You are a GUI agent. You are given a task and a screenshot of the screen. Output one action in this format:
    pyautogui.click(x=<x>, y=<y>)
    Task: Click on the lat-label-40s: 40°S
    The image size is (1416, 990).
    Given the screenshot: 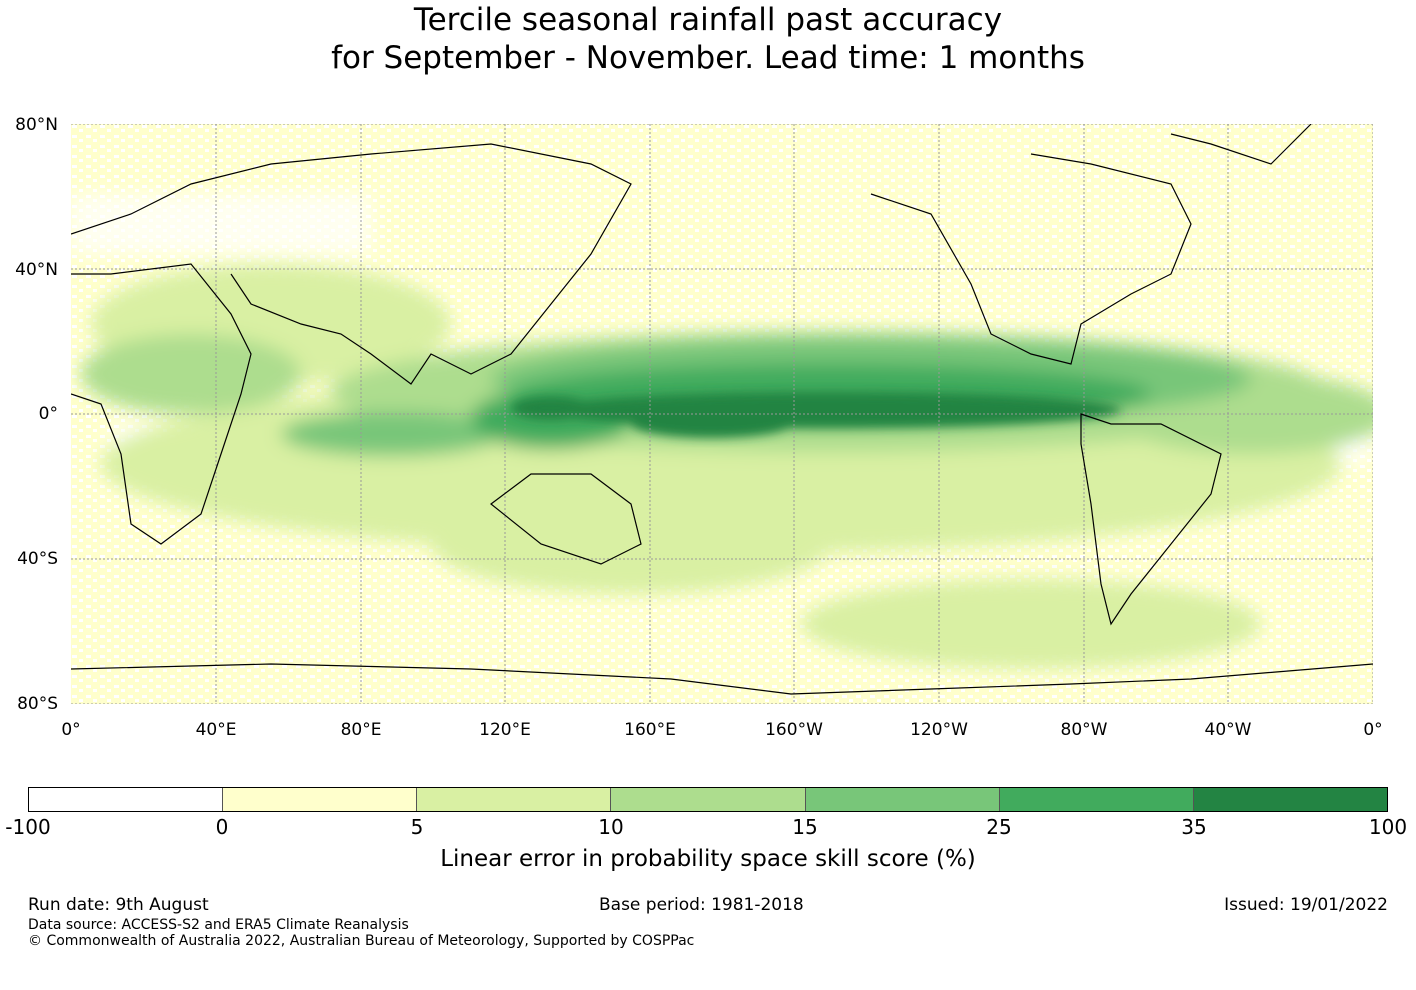 What is the action you would take?
    pyautogui.click(x=37, y=559)
    